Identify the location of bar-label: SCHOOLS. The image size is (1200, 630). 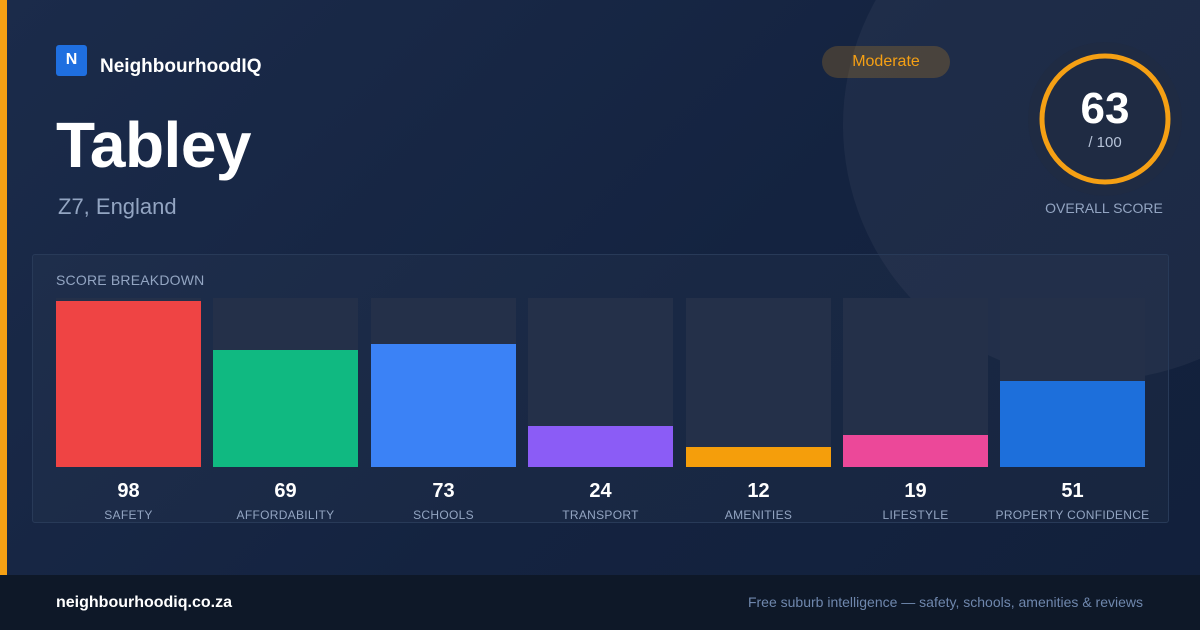
(443, 515).